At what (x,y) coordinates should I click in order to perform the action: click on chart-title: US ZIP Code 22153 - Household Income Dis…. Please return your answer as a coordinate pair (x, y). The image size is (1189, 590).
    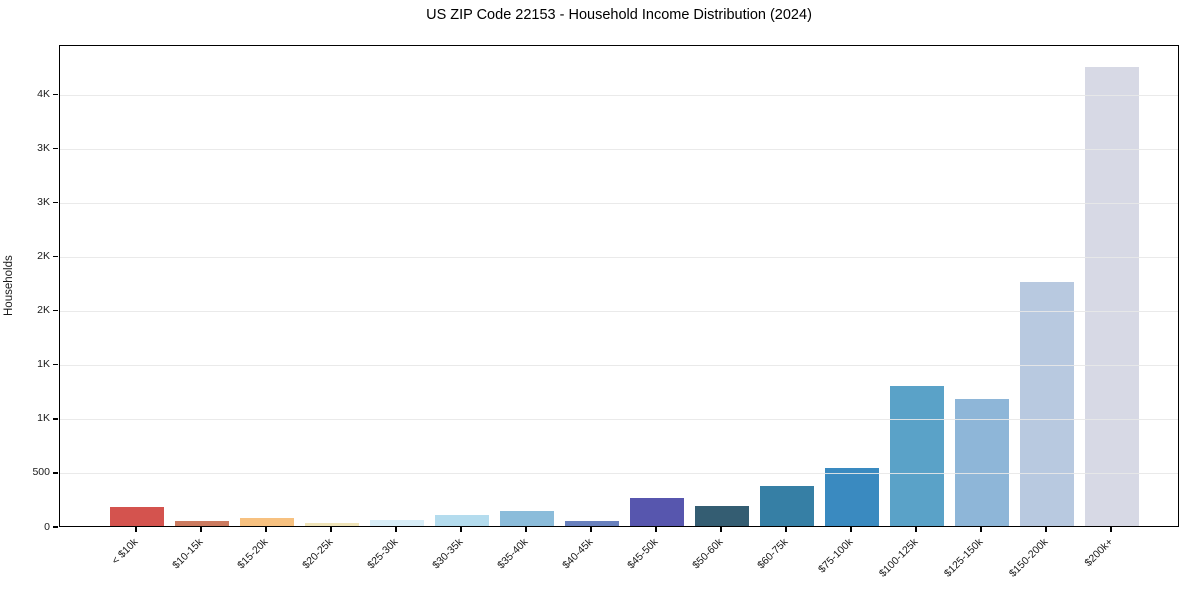
    Looking at the image, I should click on (619, 15).